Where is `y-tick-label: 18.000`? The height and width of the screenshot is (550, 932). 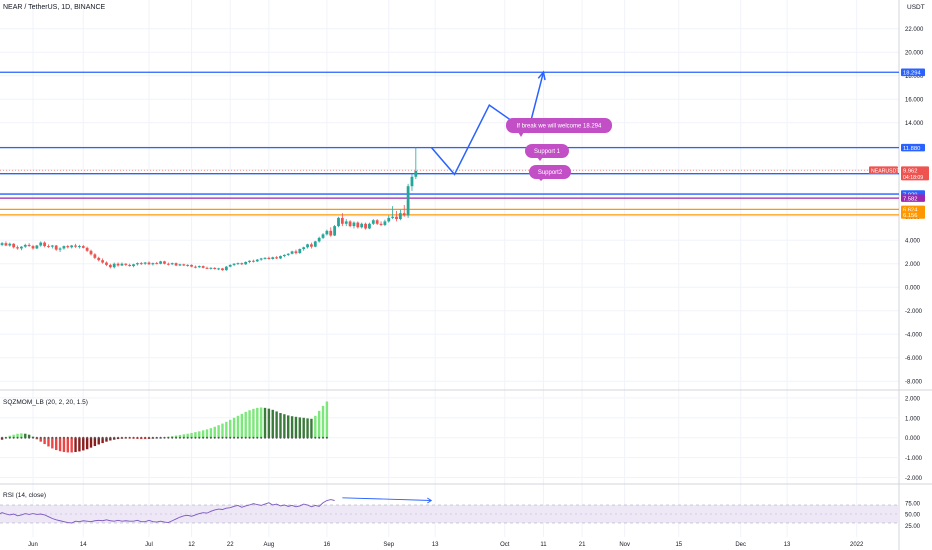
y-tick-label: 18.000 is located at coordinates (914, 77).